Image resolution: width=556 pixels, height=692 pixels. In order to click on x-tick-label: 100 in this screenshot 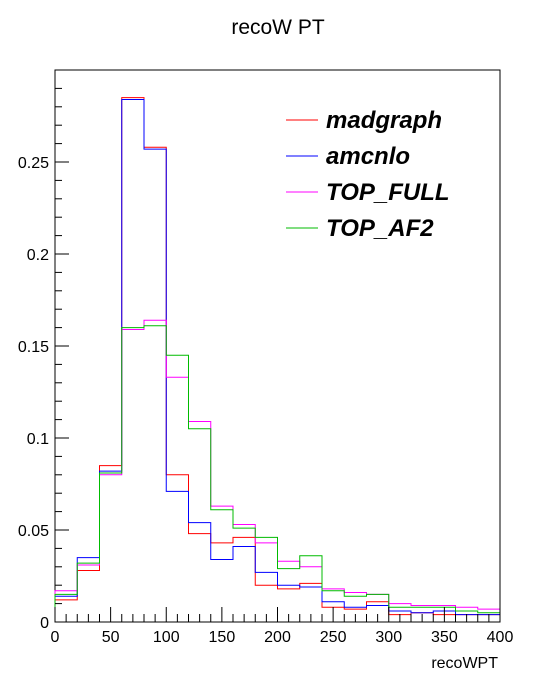, I will do `click(166, 637)`.